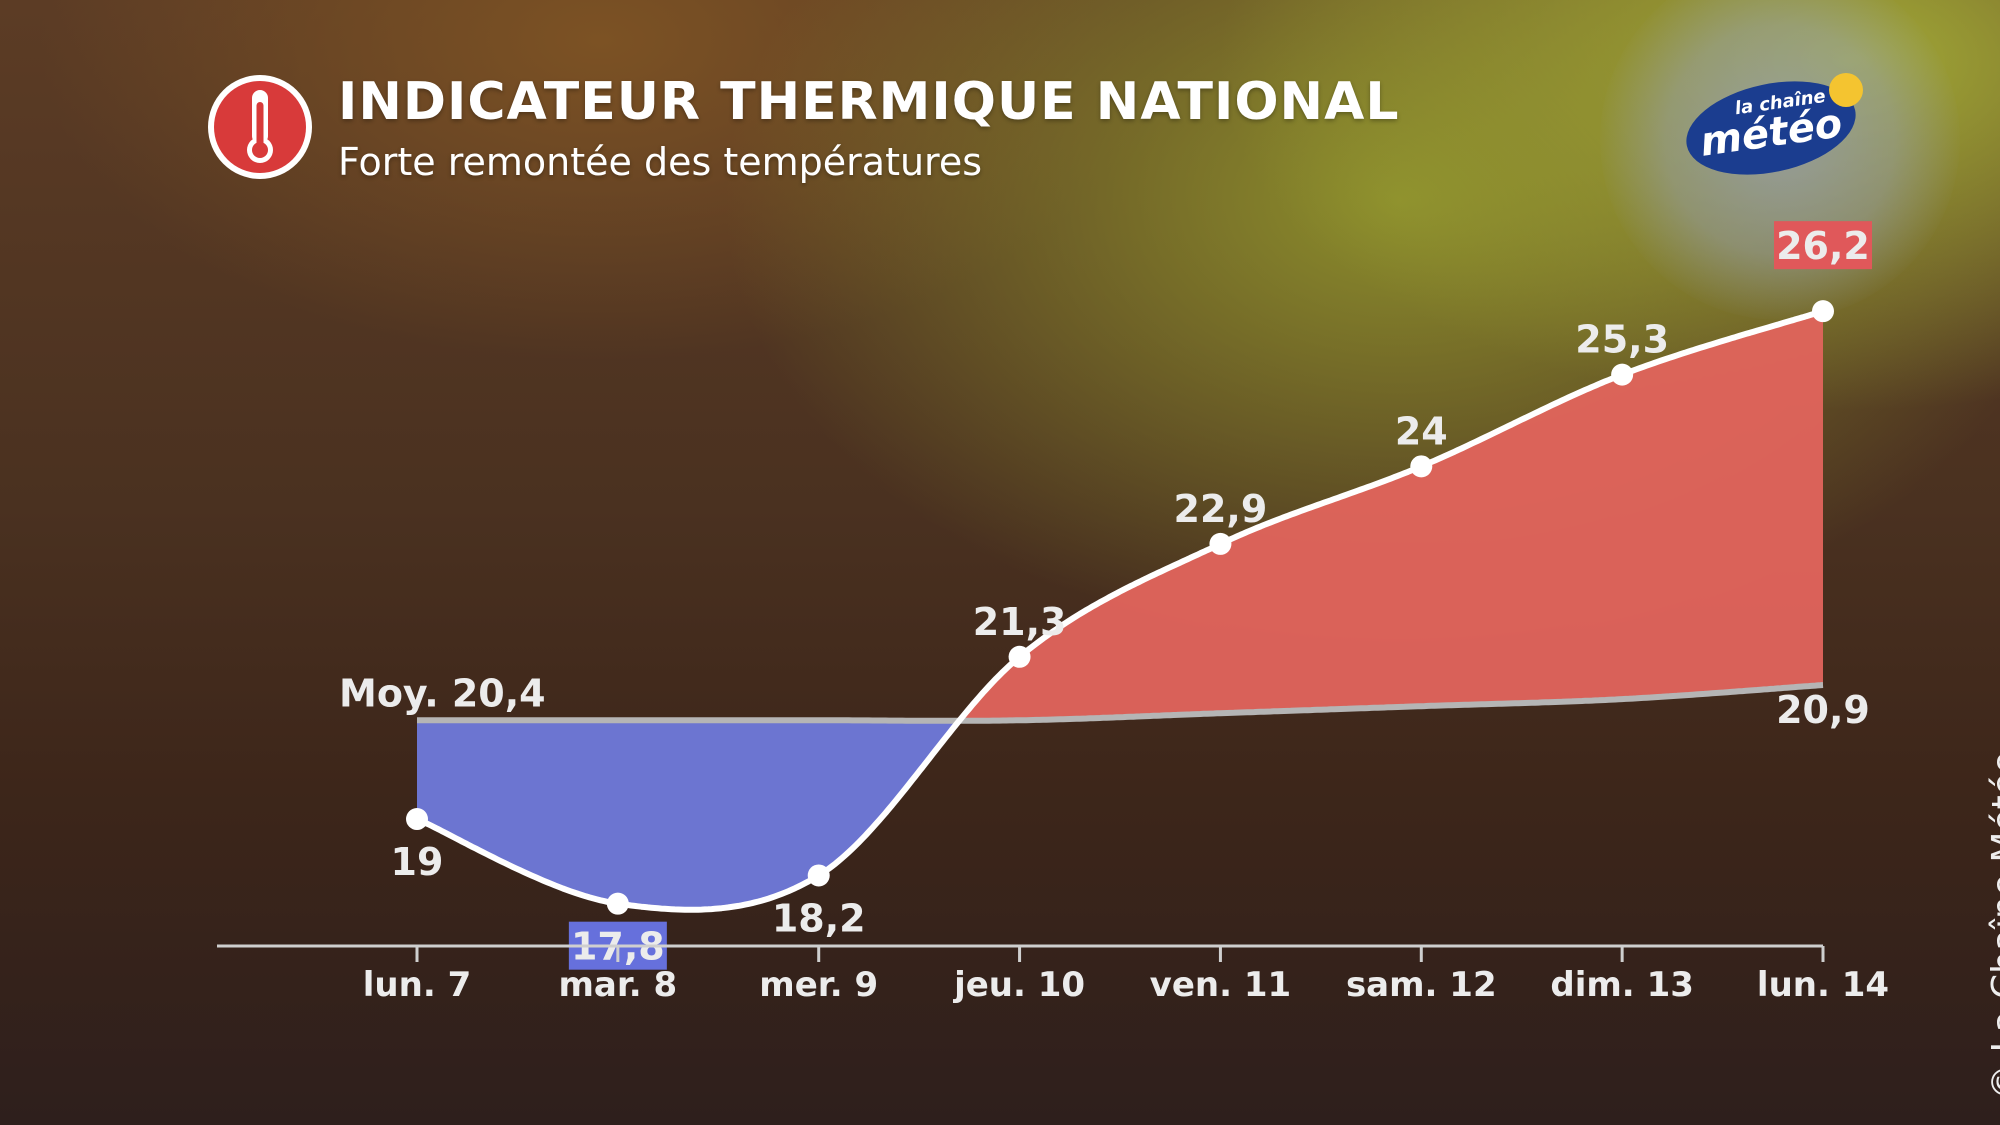  What do you see at coordinates (1774, 124) in the screenshot?
I see `la-chaine-meteo-logo: la chaîne météo` at bounding box center [1774, 124].